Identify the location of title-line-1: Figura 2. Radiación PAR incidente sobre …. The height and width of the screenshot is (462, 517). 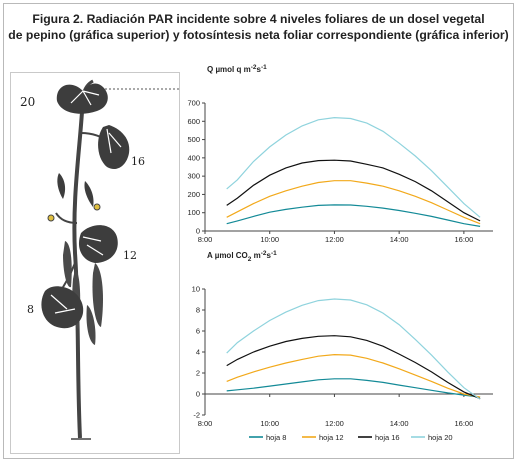
(258, 19).